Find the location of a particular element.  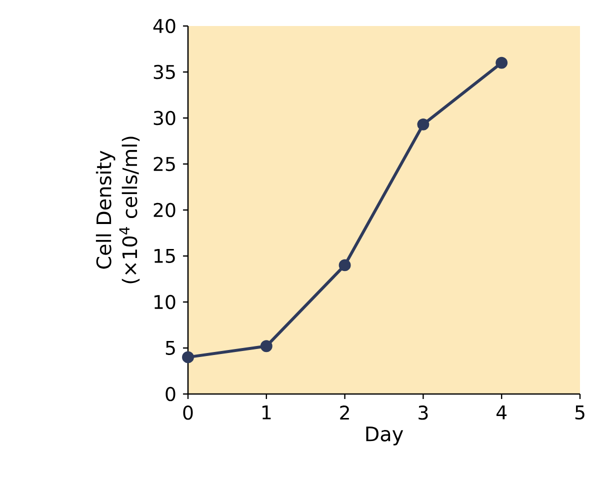

y-tick-label: 0 is located at coordinates (171, 394).